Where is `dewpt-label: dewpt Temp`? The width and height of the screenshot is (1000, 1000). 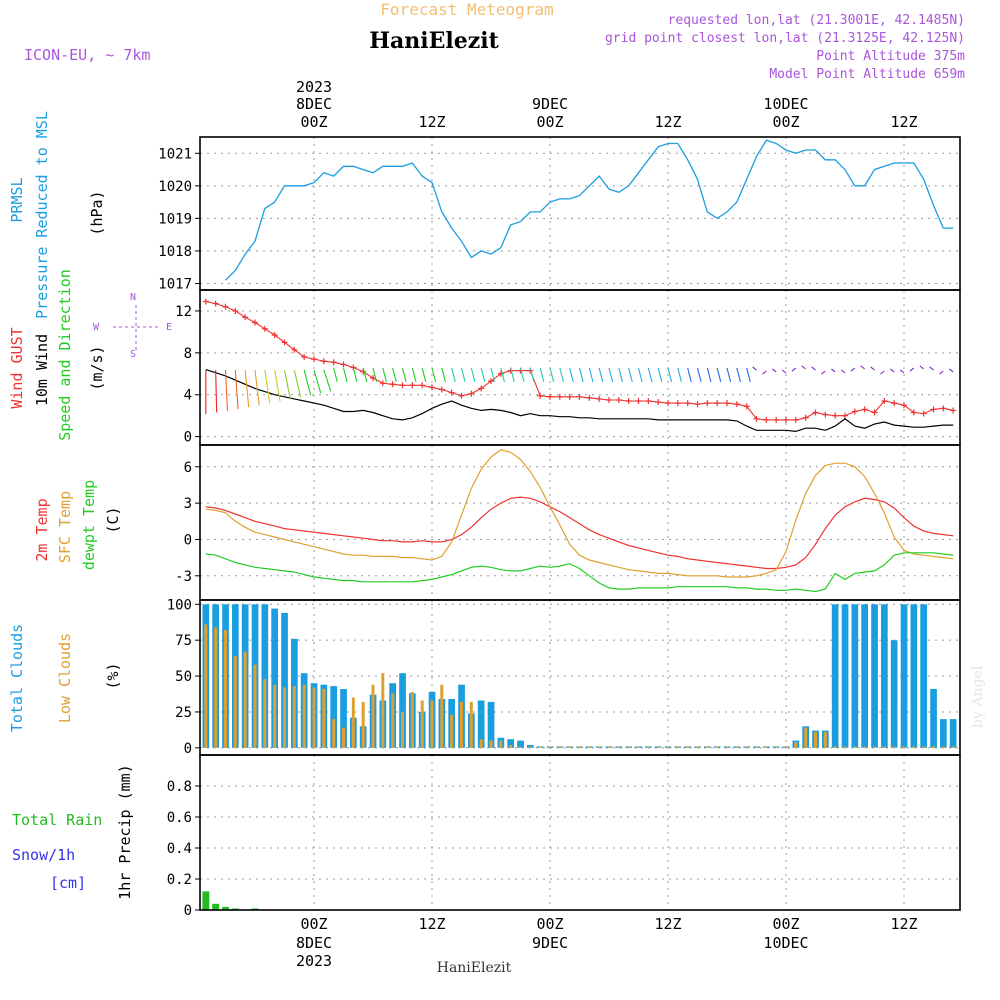 dewpt-label: dewpt Temp is located at coordinates (89, 525).